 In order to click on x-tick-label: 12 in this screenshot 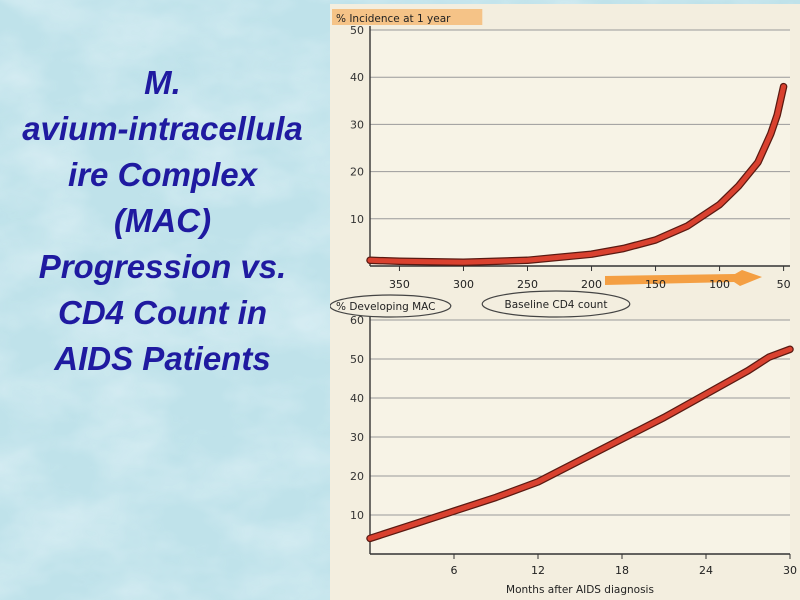, I will do `click(538, 570)`.